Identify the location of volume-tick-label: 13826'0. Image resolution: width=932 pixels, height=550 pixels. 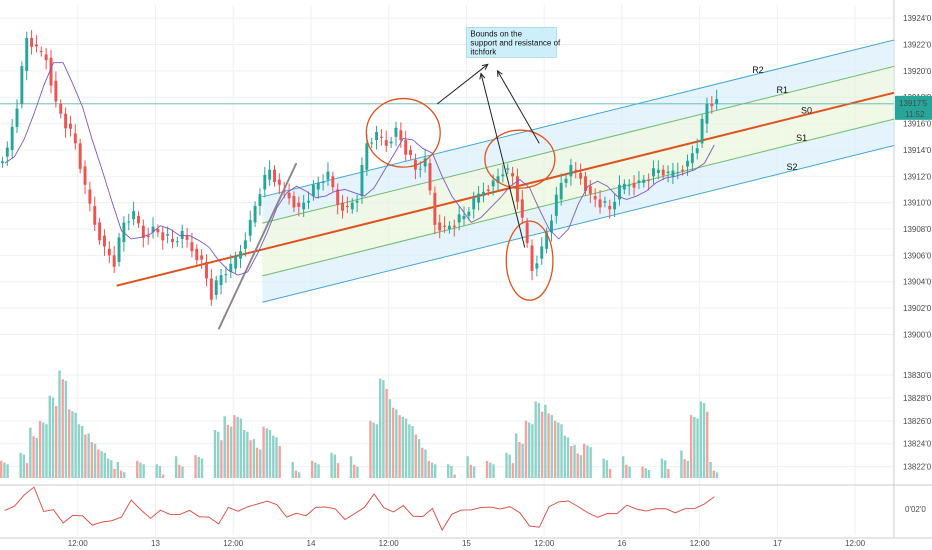
(917, 421).